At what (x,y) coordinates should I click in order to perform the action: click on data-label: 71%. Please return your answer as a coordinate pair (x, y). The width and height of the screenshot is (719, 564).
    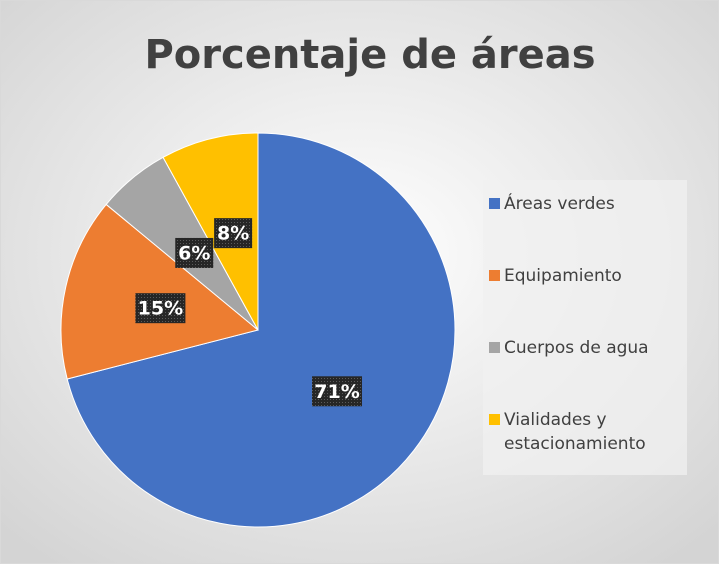
    Looking at the image, I should click on (336, 392).